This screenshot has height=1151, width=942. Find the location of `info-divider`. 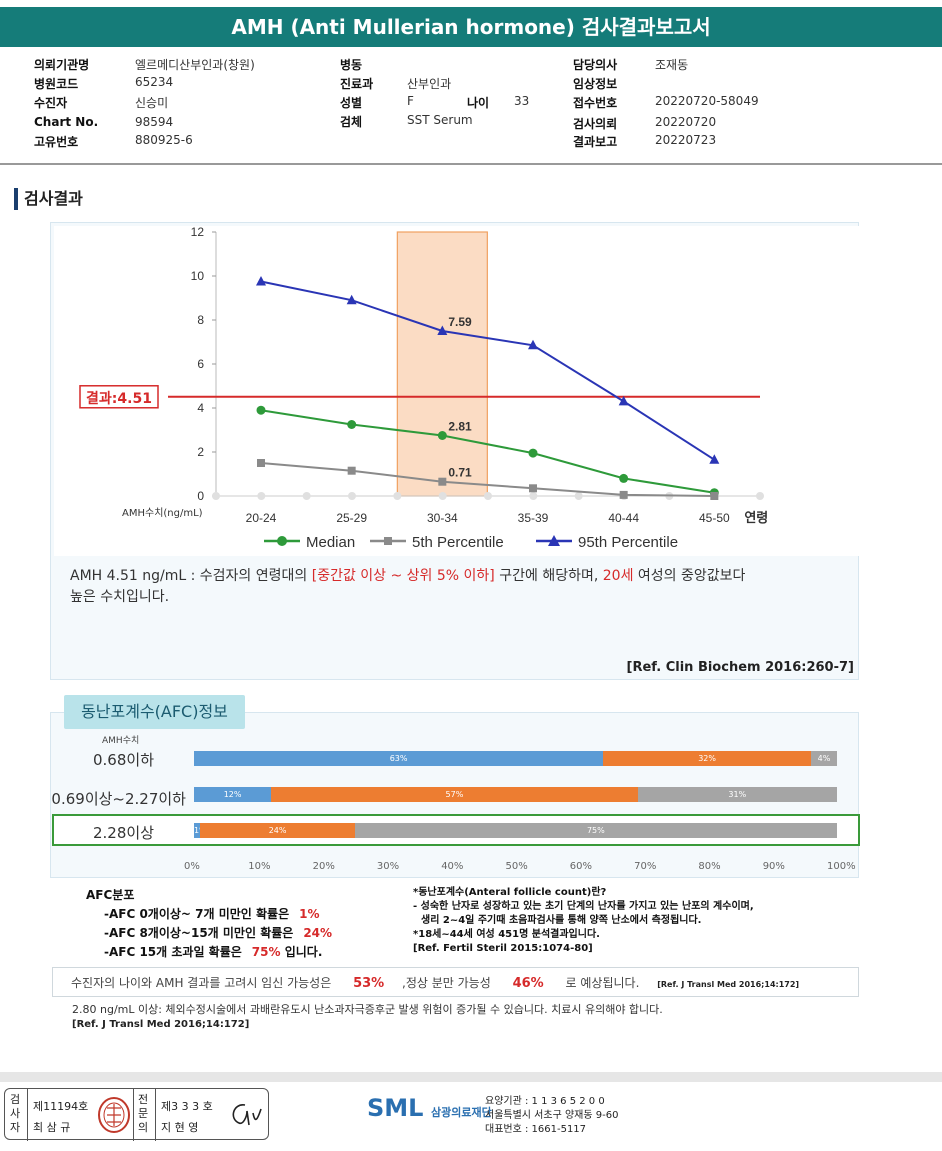

info-divider is located at coordinates (471, 164).